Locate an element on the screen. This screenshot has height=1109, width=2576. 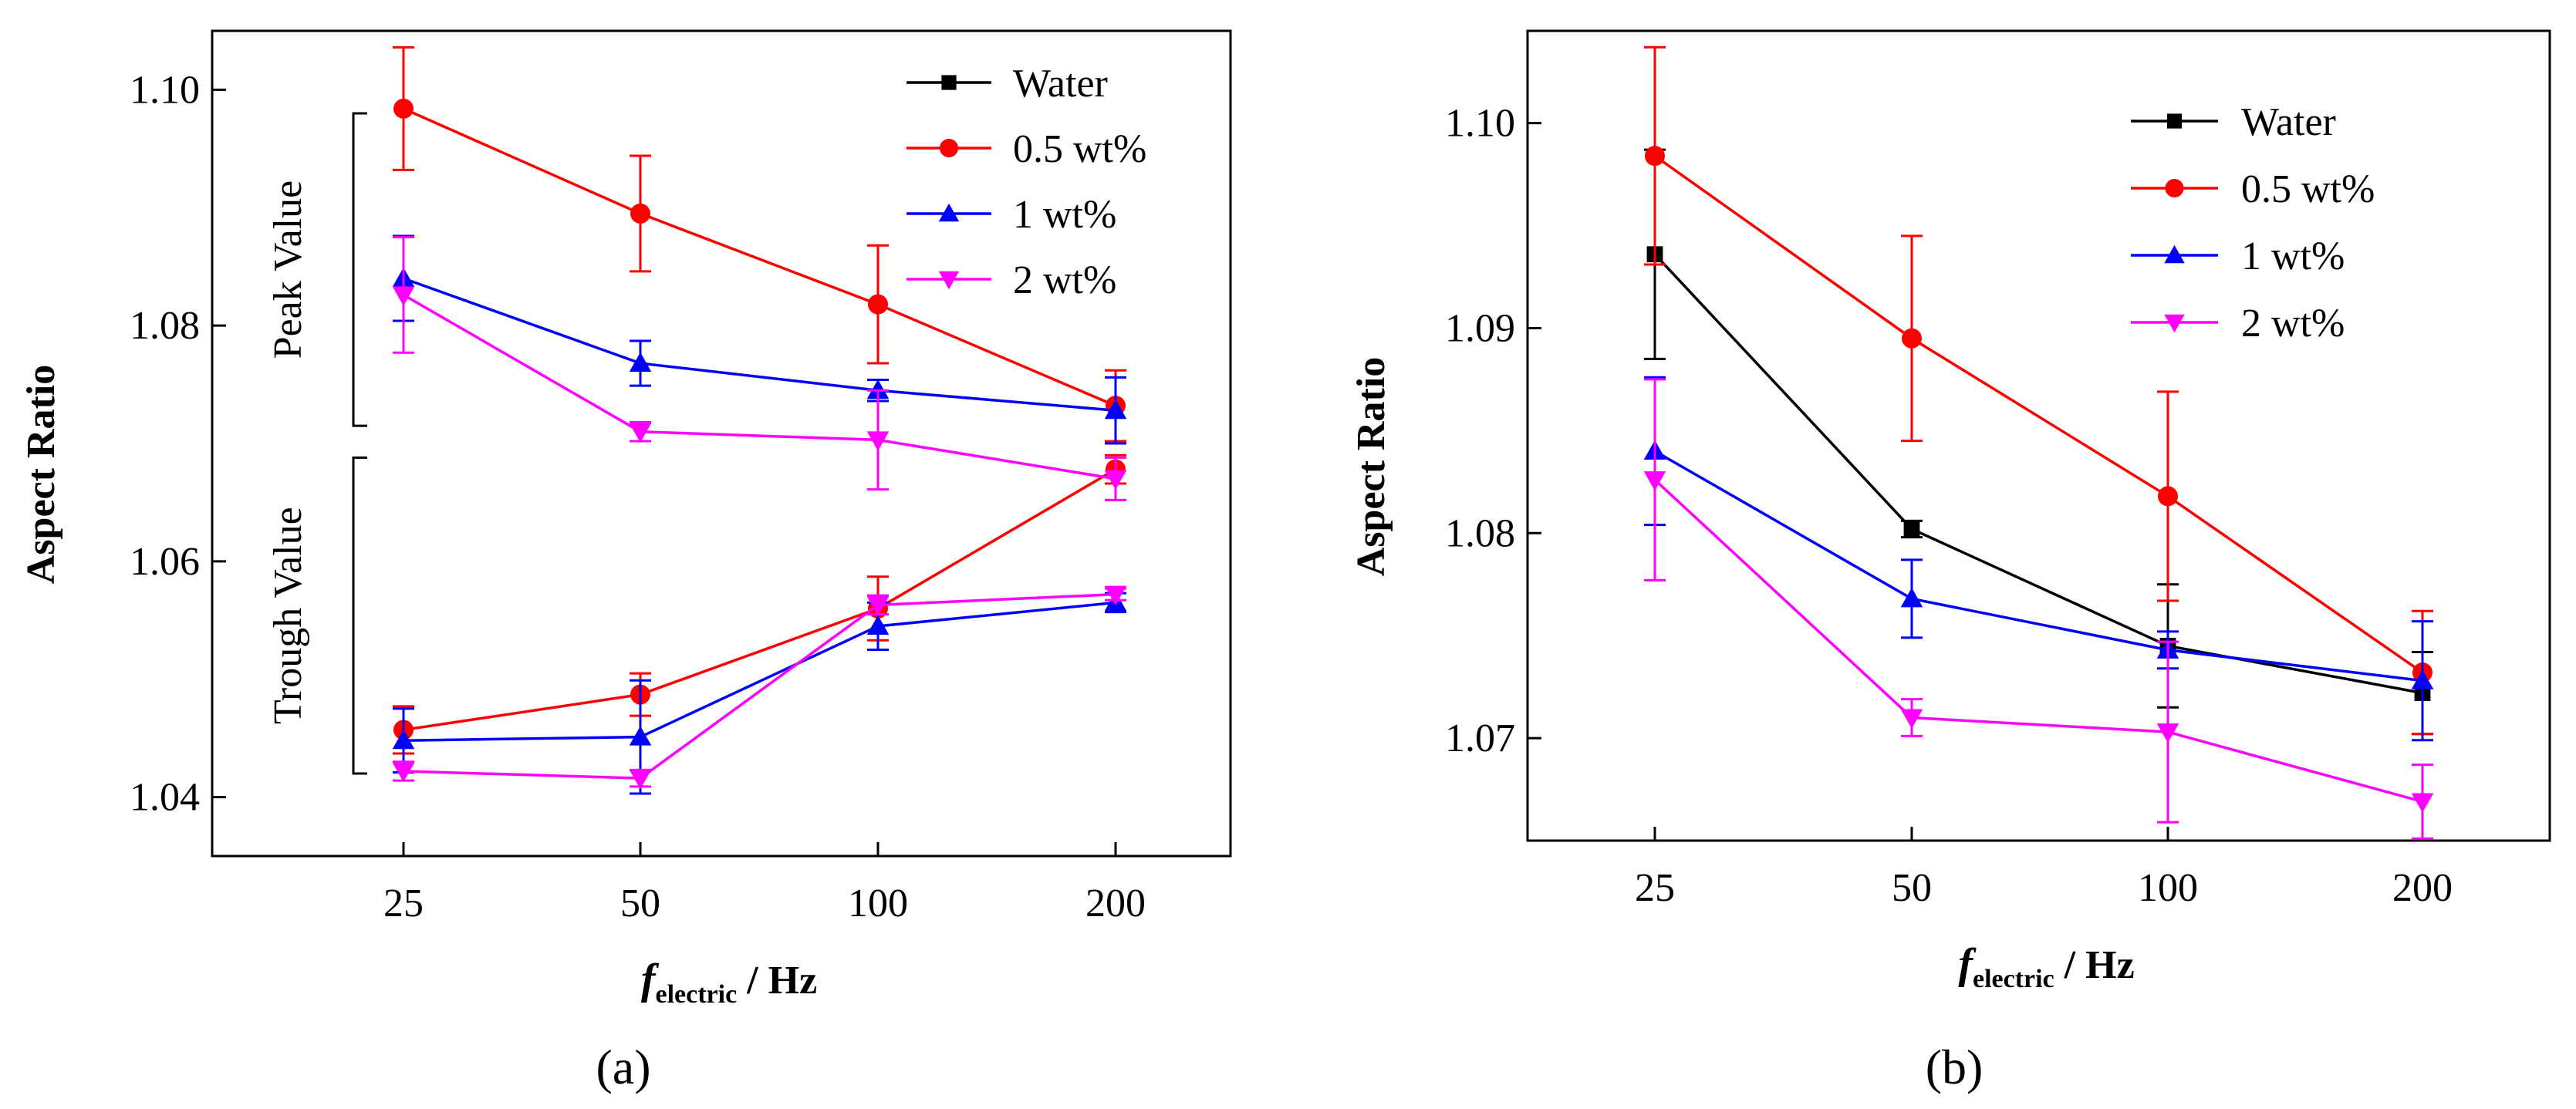
y-tick-label: 1.07 is located at coordinates (1480, 738).